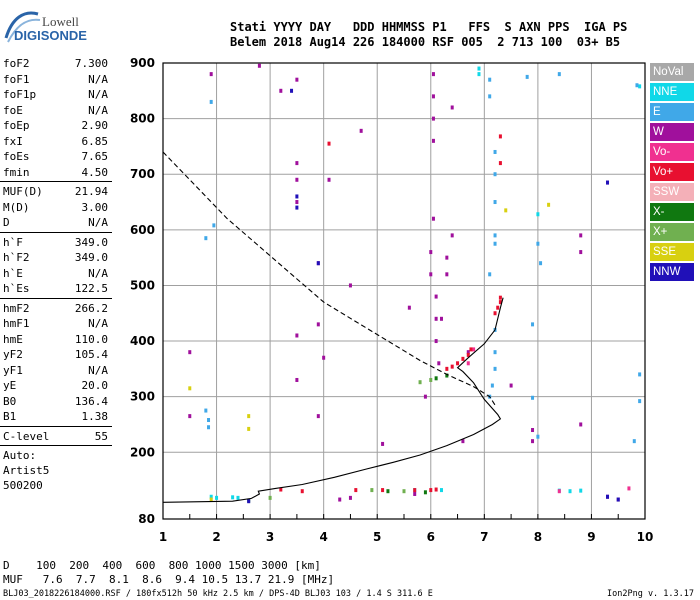 The width and height of the screenshot is (700, 600). Describe the element at coordinates (484, 537) in the screenshot. I see `x-tick-label: 7` at that location.